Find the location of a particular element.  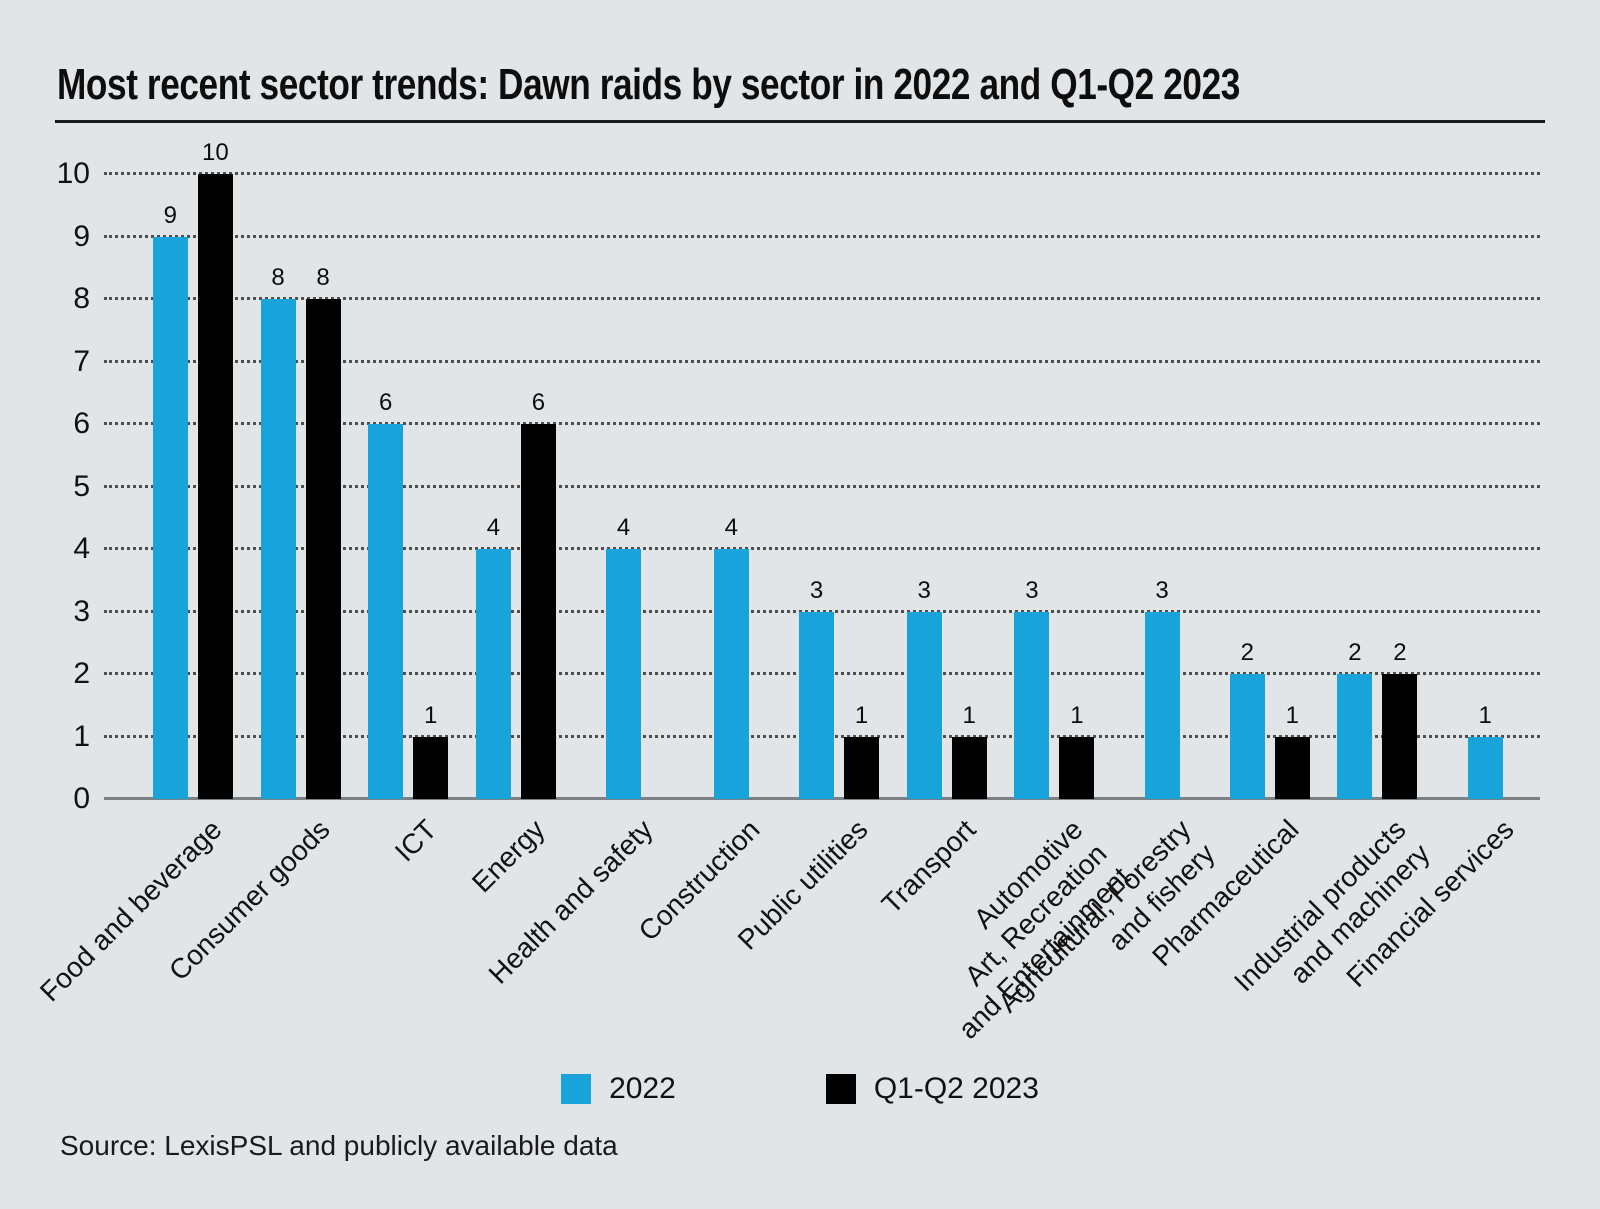

title-rule is located at coordinates (800, 121).